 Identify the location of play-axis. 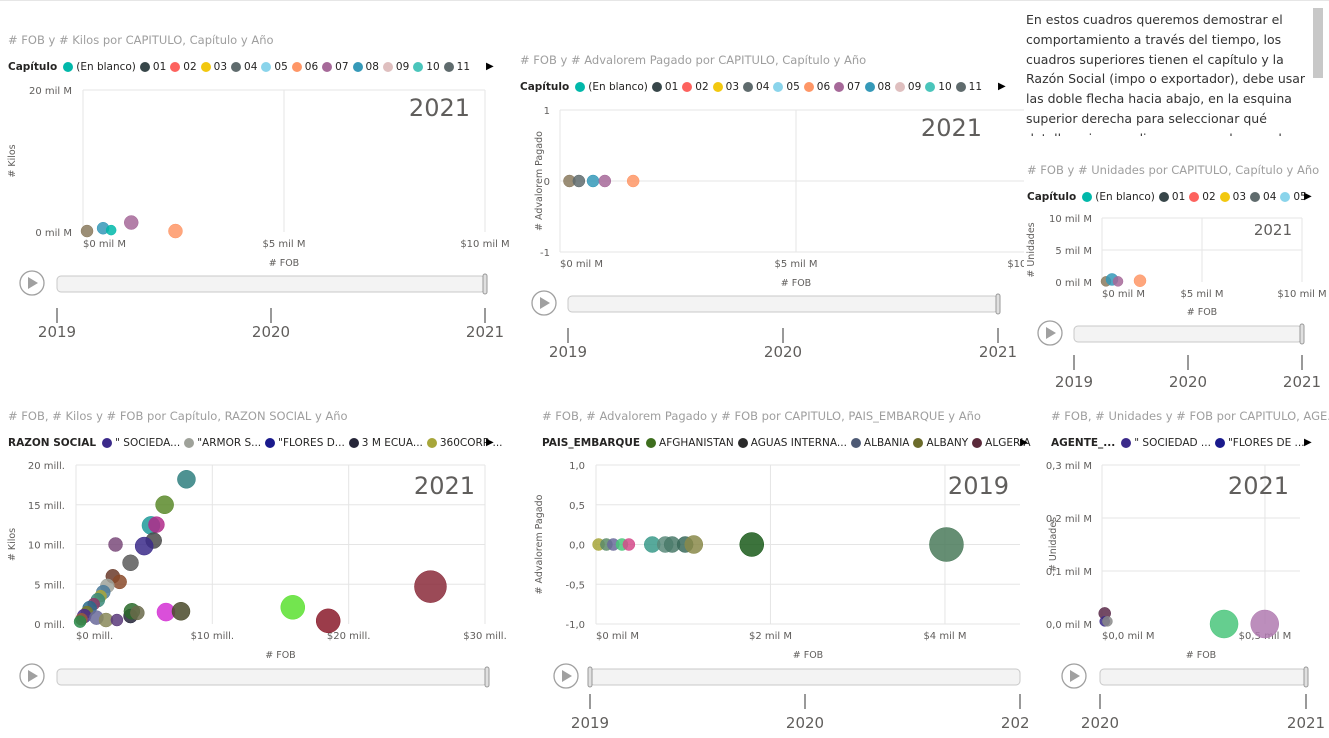
(254, 676).